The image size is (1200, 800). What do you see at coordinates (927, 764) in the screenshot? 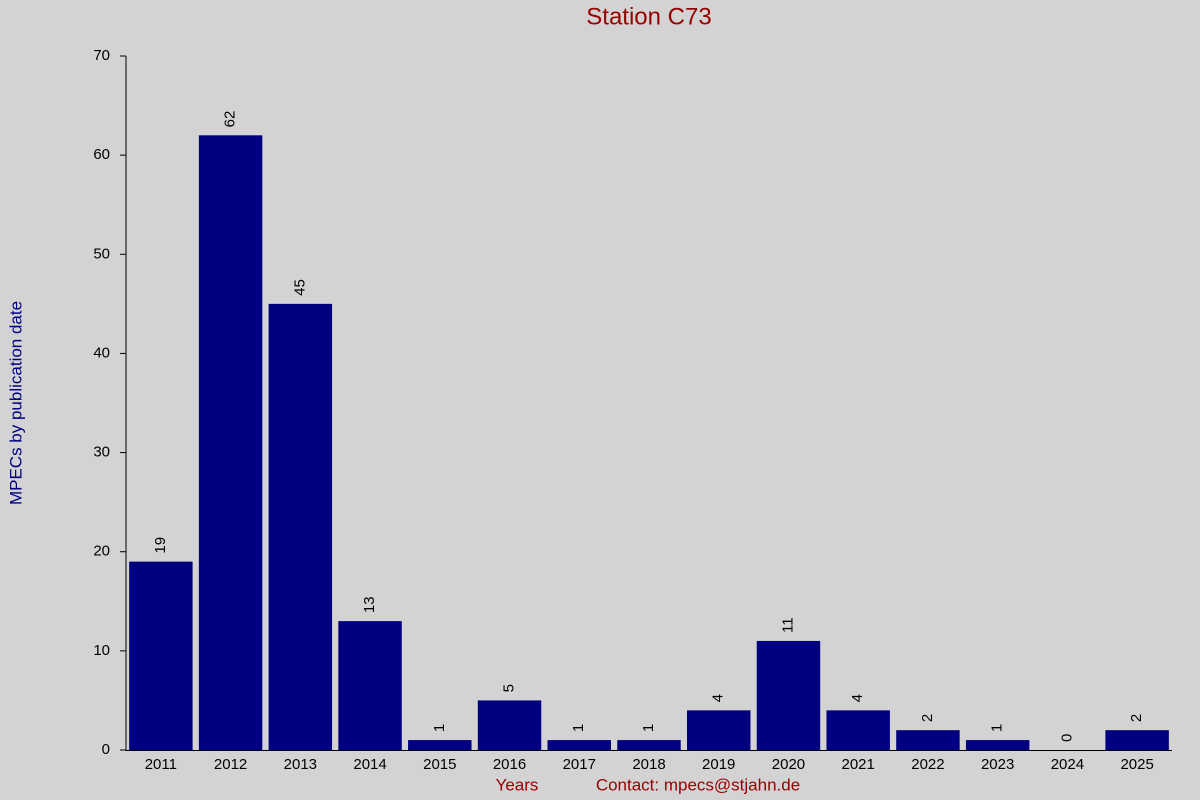
I see `x-tick-label: 2022` at bounding box center [927, 764].